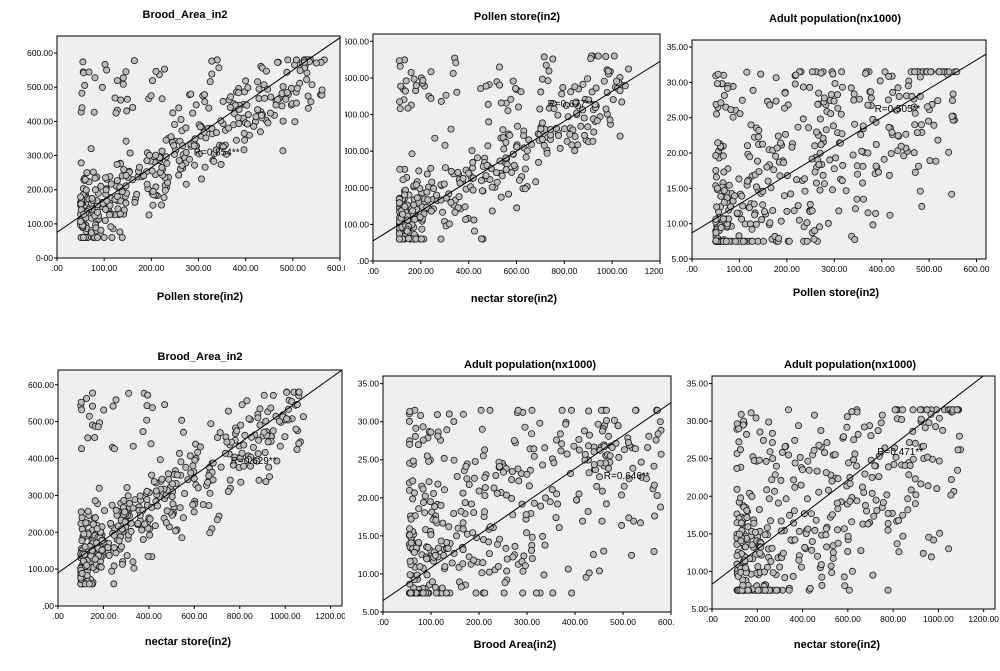 This screenshot has width=1000, height=671. Describe the element at coordinates (678, 118) in the screenshot. I see `y-tick-label: 25.00` at that location.